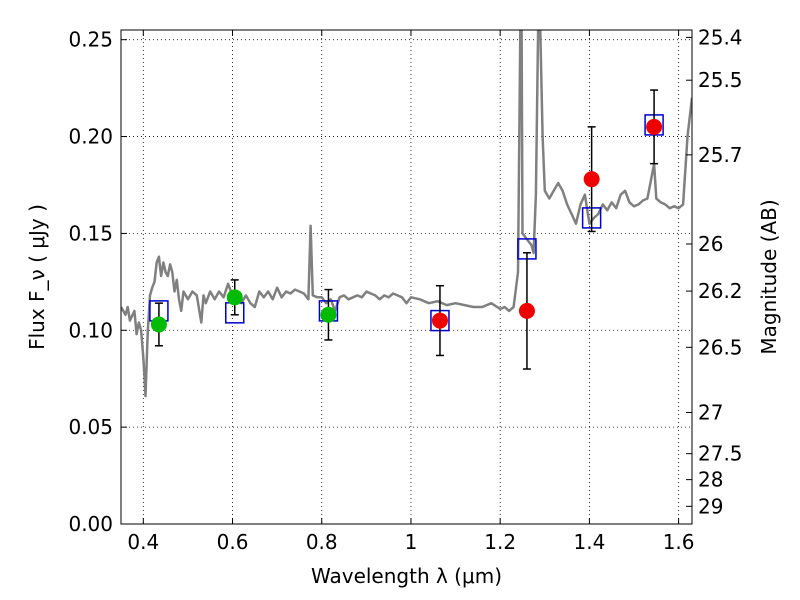 This screenshot has height=600, width=800. I want to click on y-tick-label: 0.15, so click(90, 233).